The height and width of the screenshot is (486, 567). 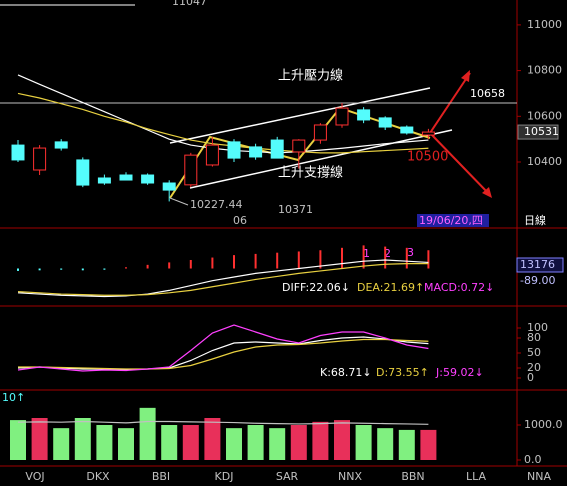 What do you see at coordinates (427, 157) in the screenshot?
I see `annotation: 10500` at bounding box center [427, 157].